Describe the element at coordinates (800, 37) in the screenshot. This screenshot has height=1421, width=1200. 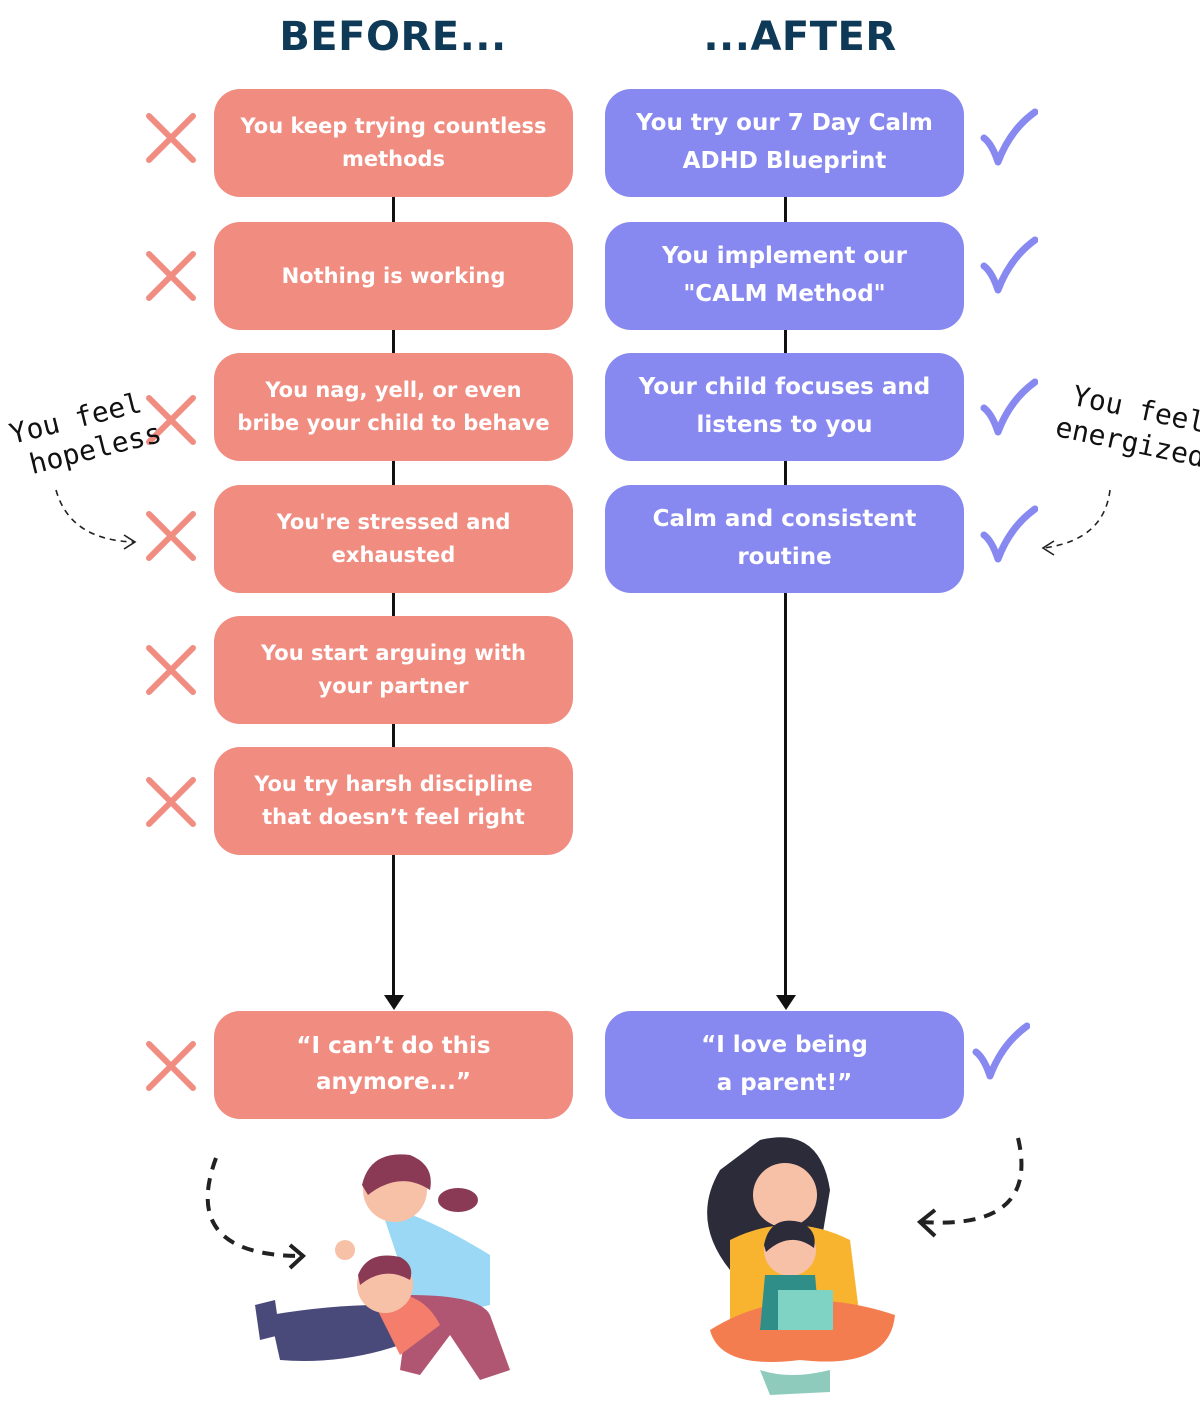
I see `after-heading: ...AFTER` at that location.